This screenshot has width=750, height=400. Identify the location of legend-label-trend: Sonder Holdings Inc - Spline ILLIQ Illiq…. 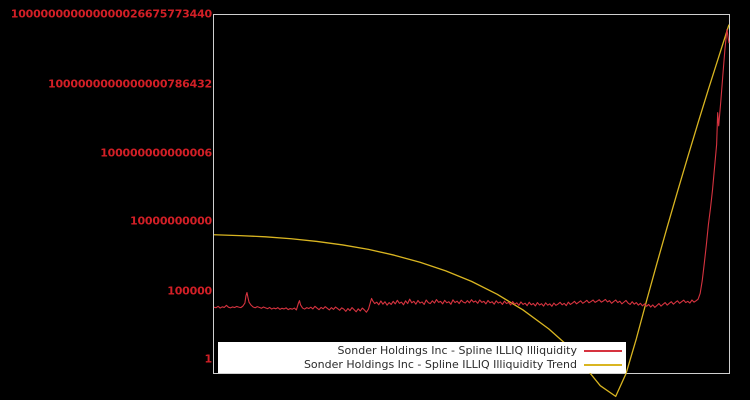
(440, 364).